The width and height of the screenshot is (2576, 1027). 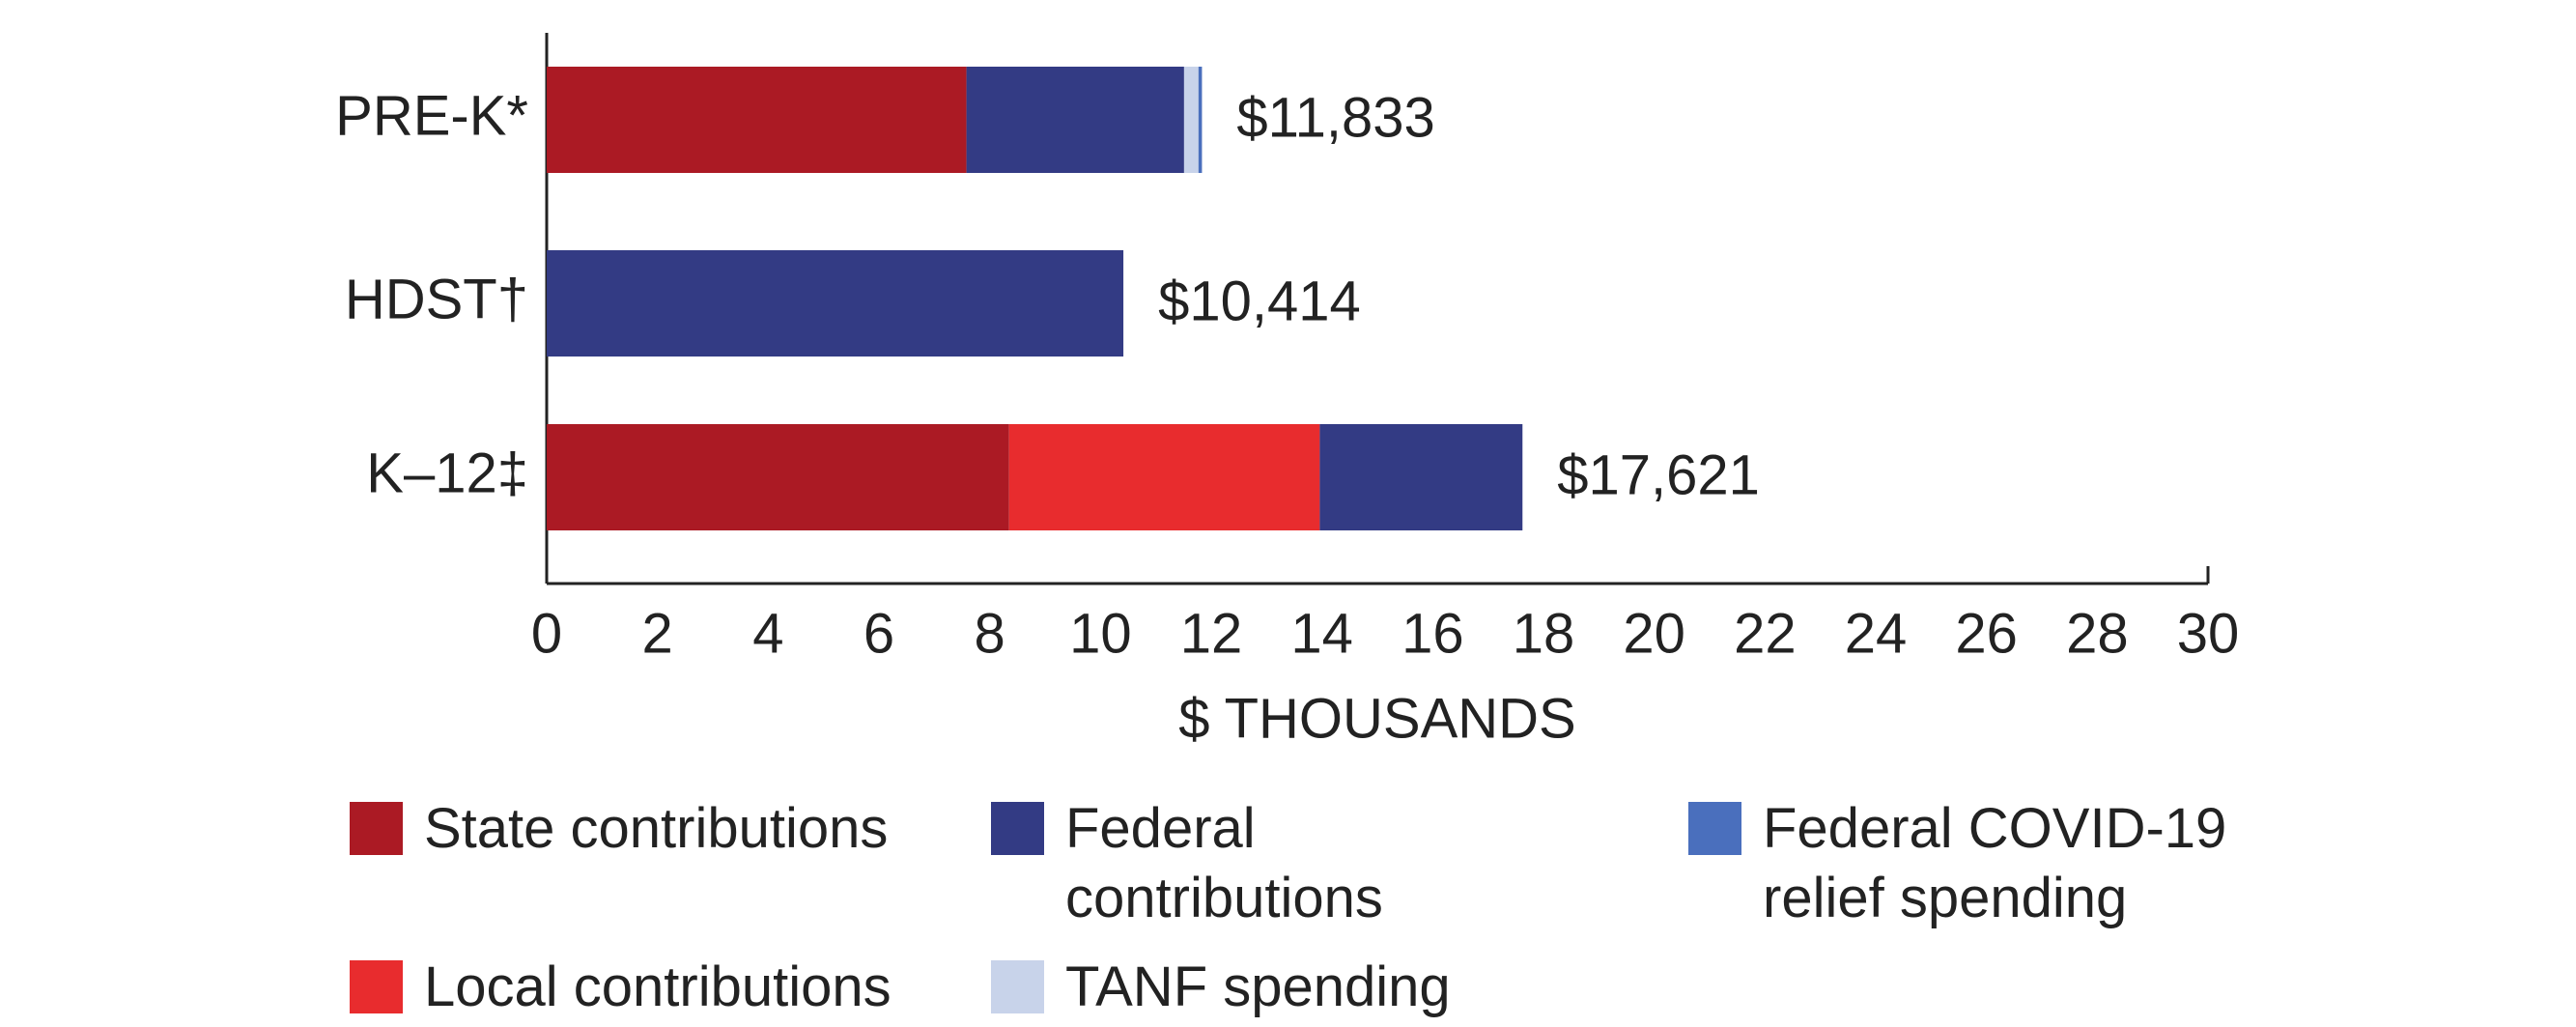 I want to click on total-label: $10,414, so click(x=1259, y=301).